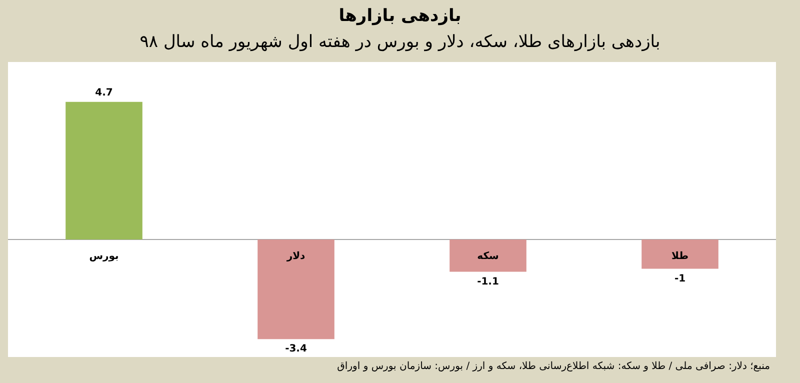 The width and height of the screenshot is (800, 383). What do you see at coordinates (104, 93) in the screenshot?
I see `data-label: 4.7` at bounding box center [104, 93].